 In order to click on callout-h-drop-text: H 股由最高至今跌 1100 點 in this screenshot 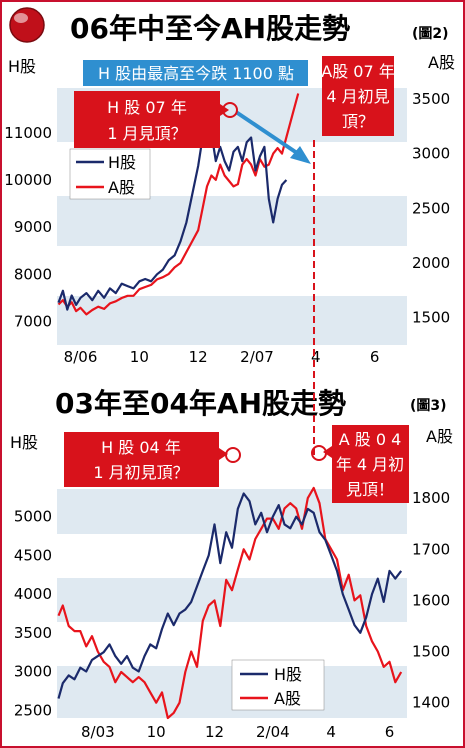, I will do `click(196, 73)`.